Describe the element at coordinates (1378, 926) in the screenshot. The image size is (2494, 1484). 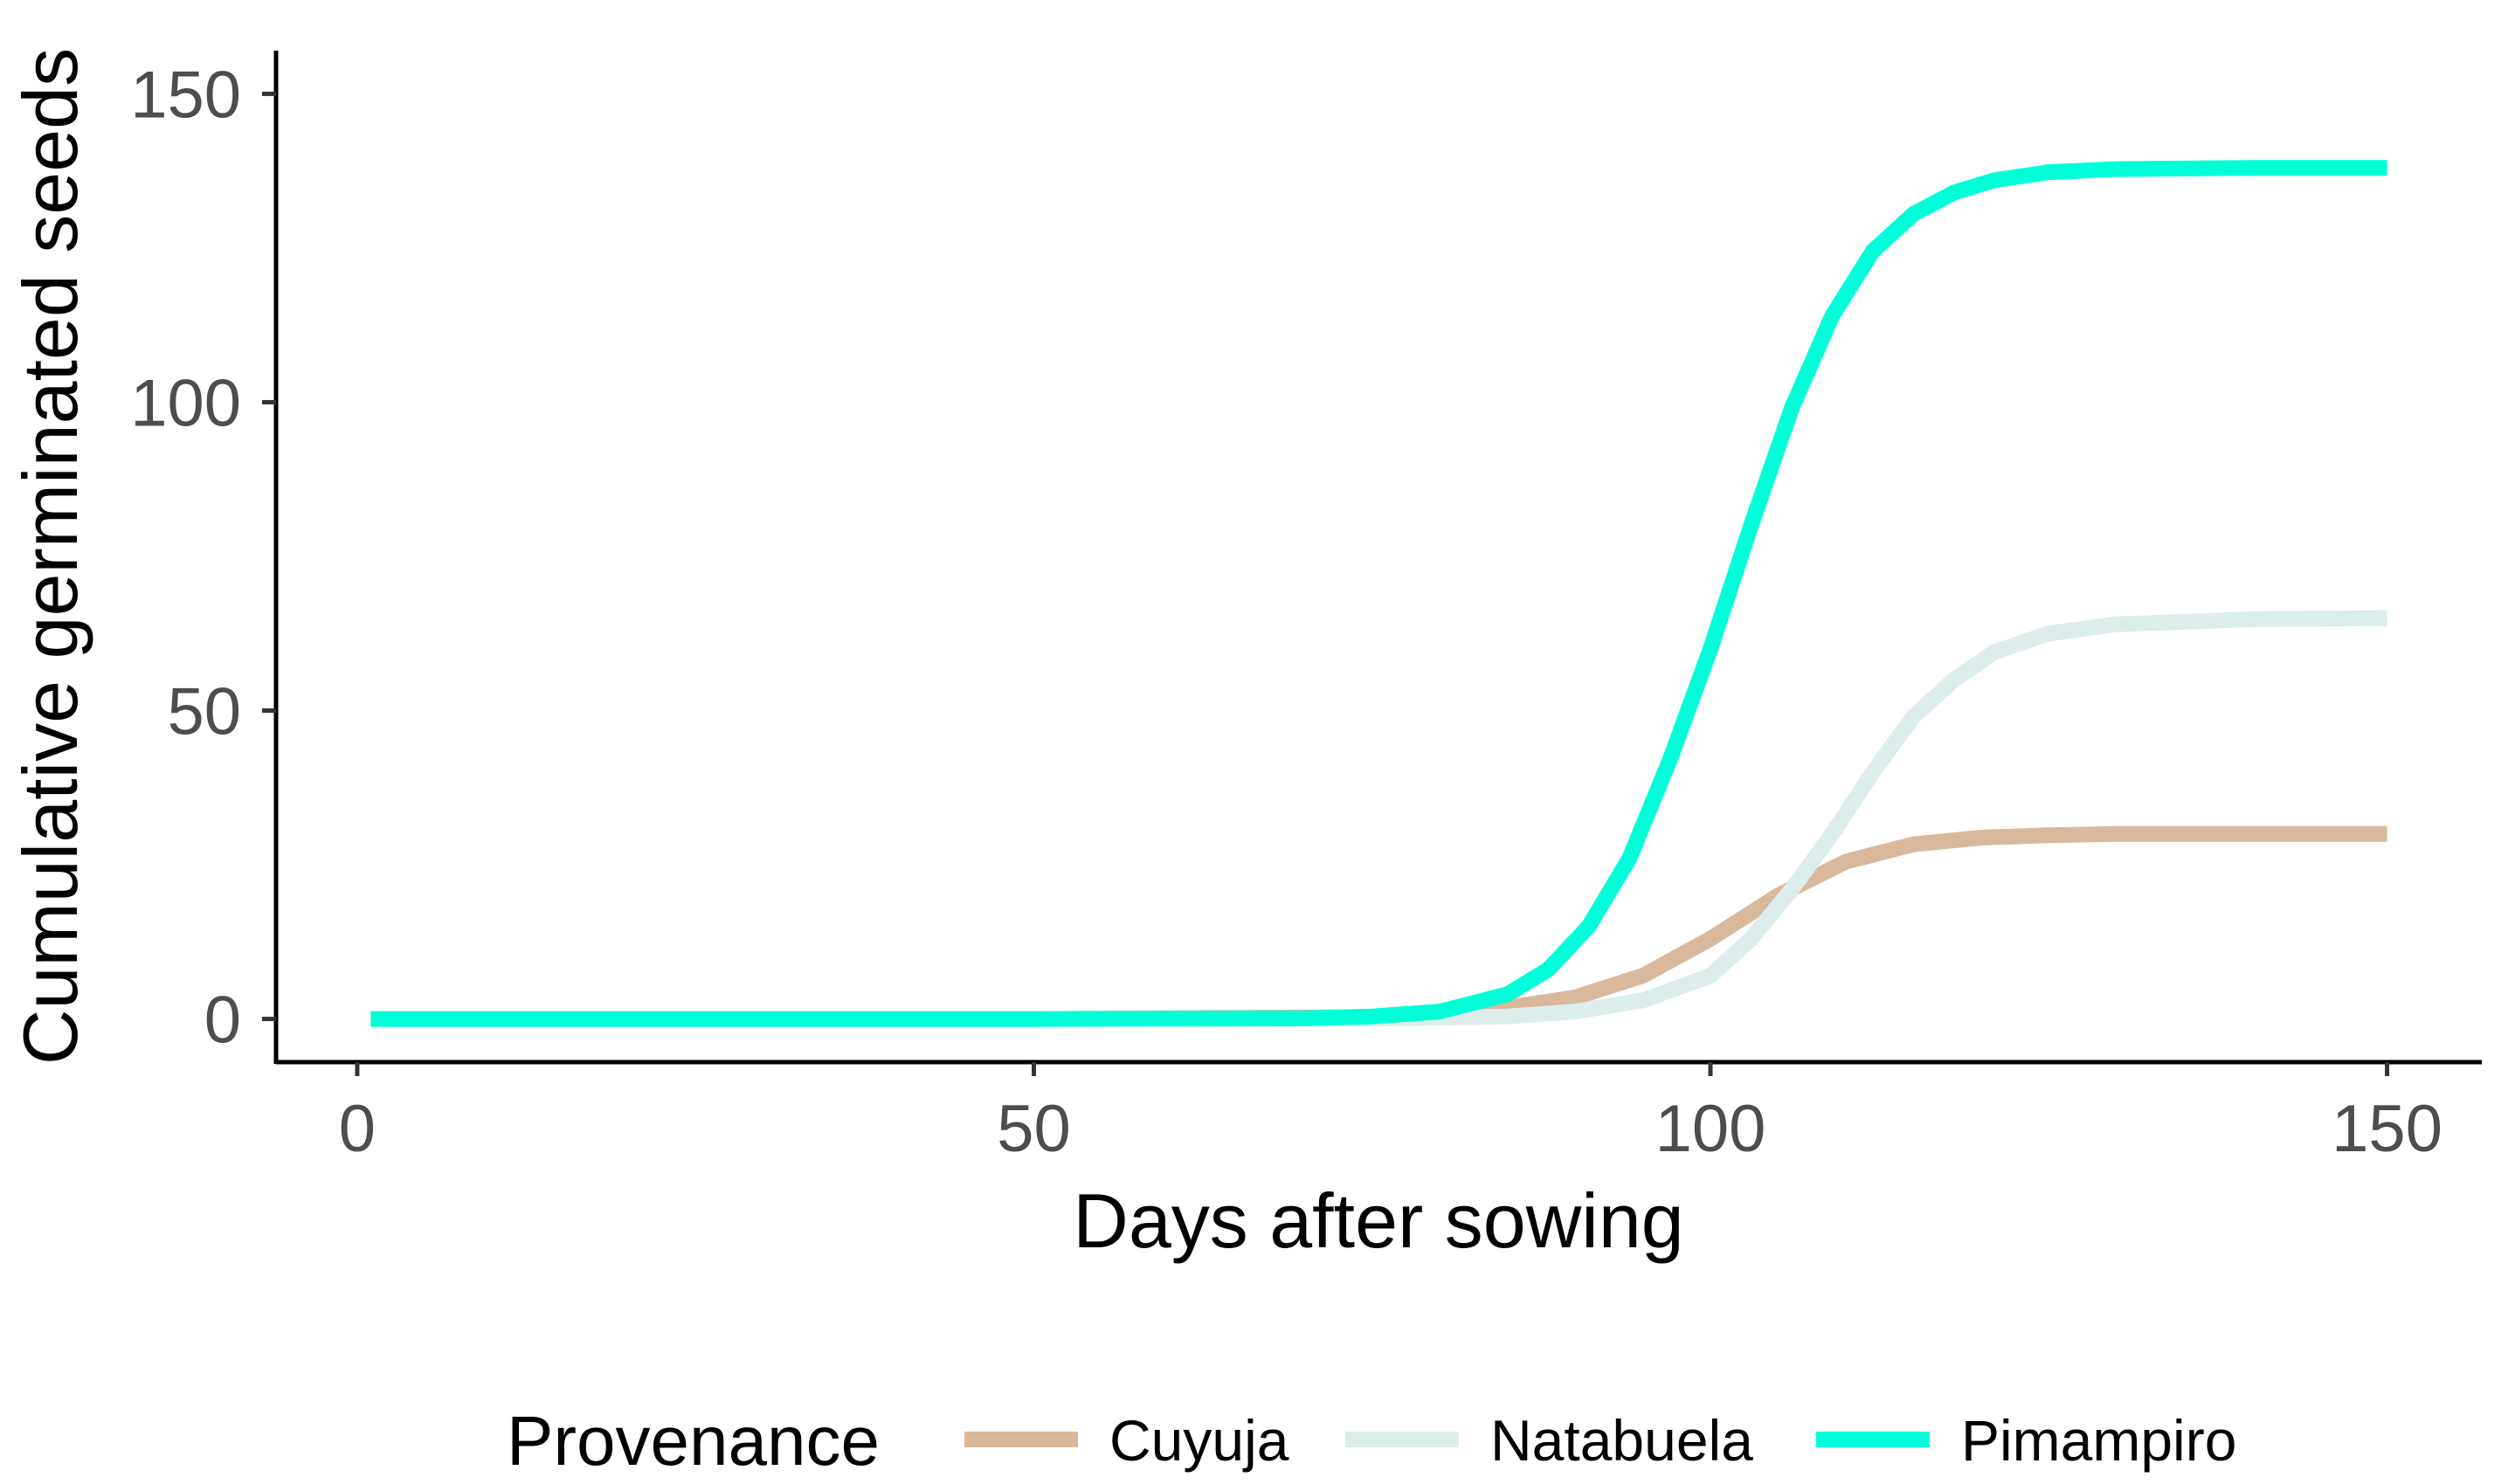
I see `series-line-cuyuja` at that location.